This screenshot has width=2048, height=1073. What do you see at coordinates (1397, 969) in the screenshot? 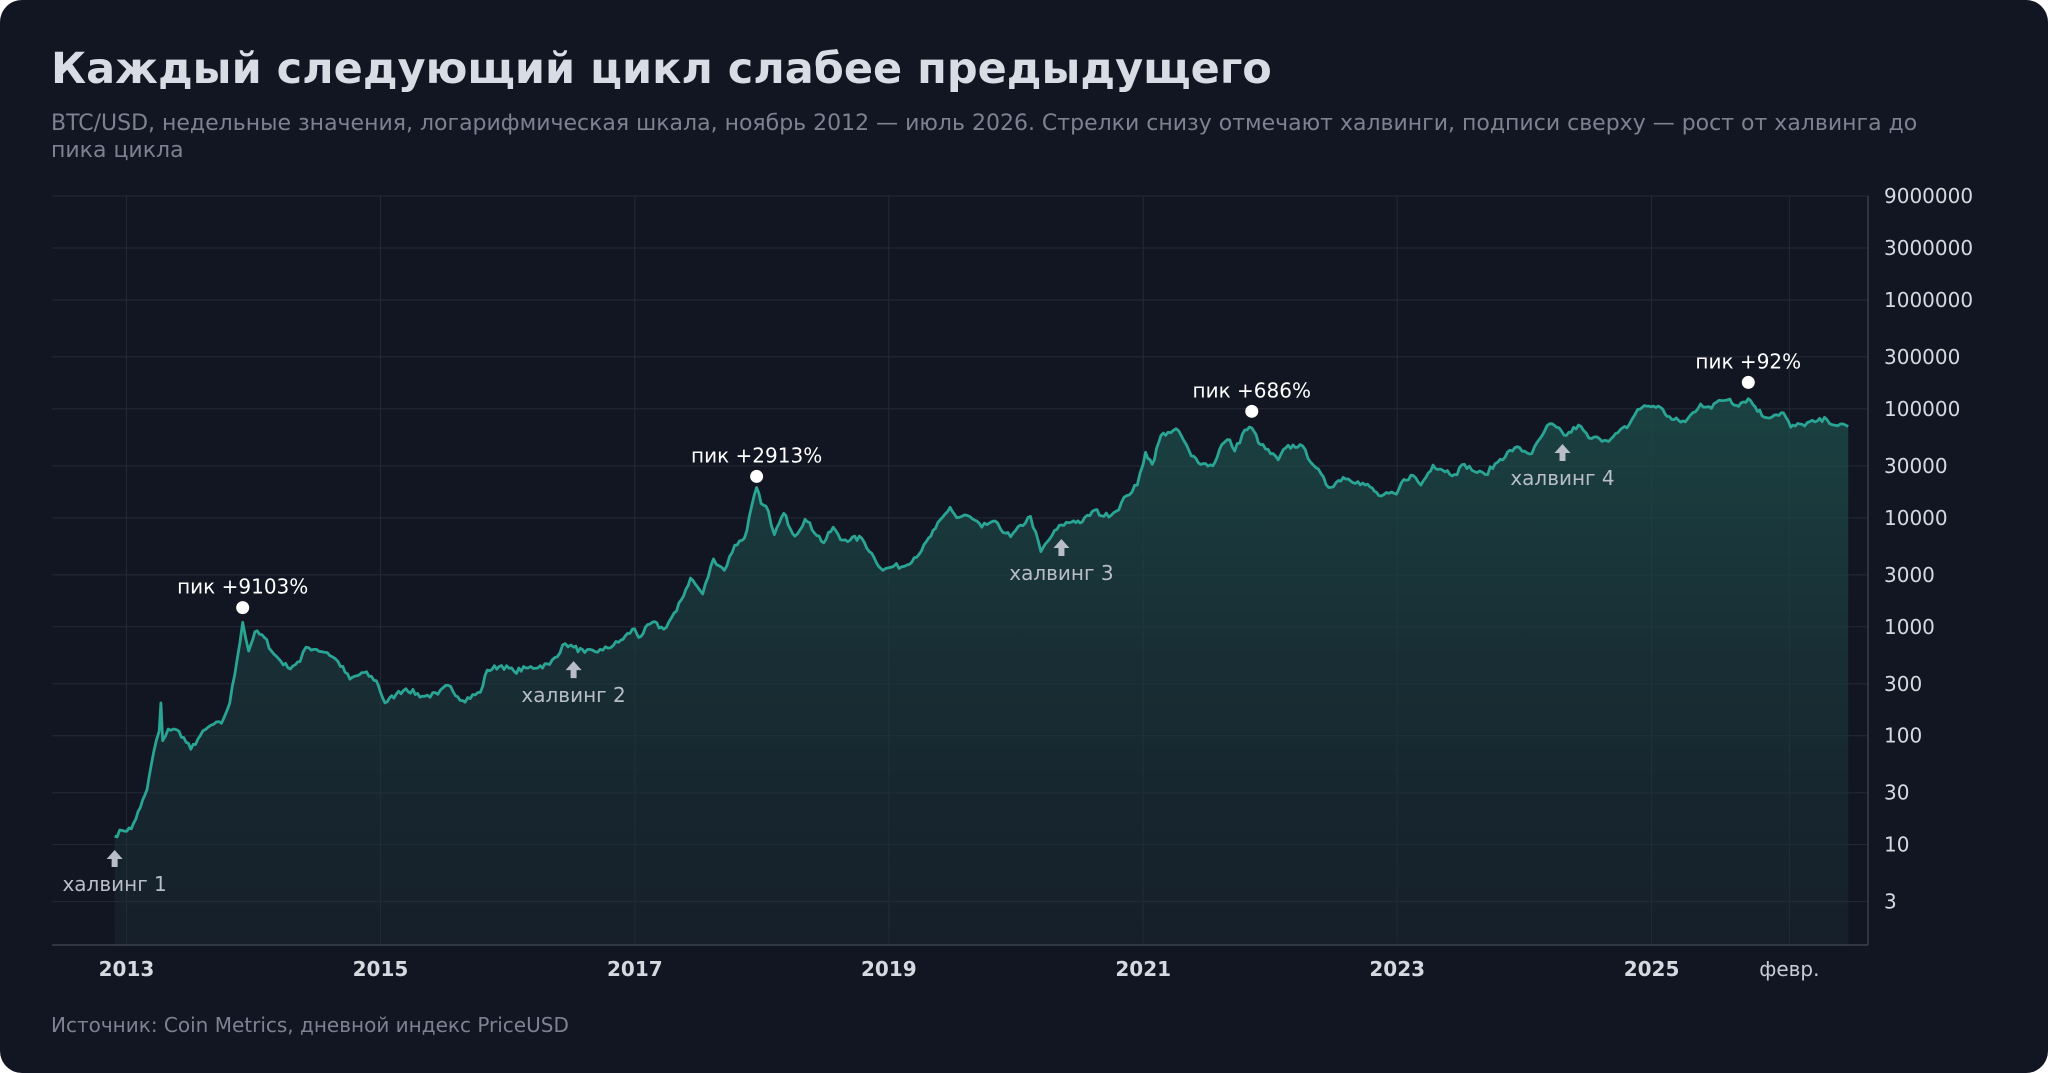
I see `x-tick-label: 2023` at bounding box center [1397, 969].